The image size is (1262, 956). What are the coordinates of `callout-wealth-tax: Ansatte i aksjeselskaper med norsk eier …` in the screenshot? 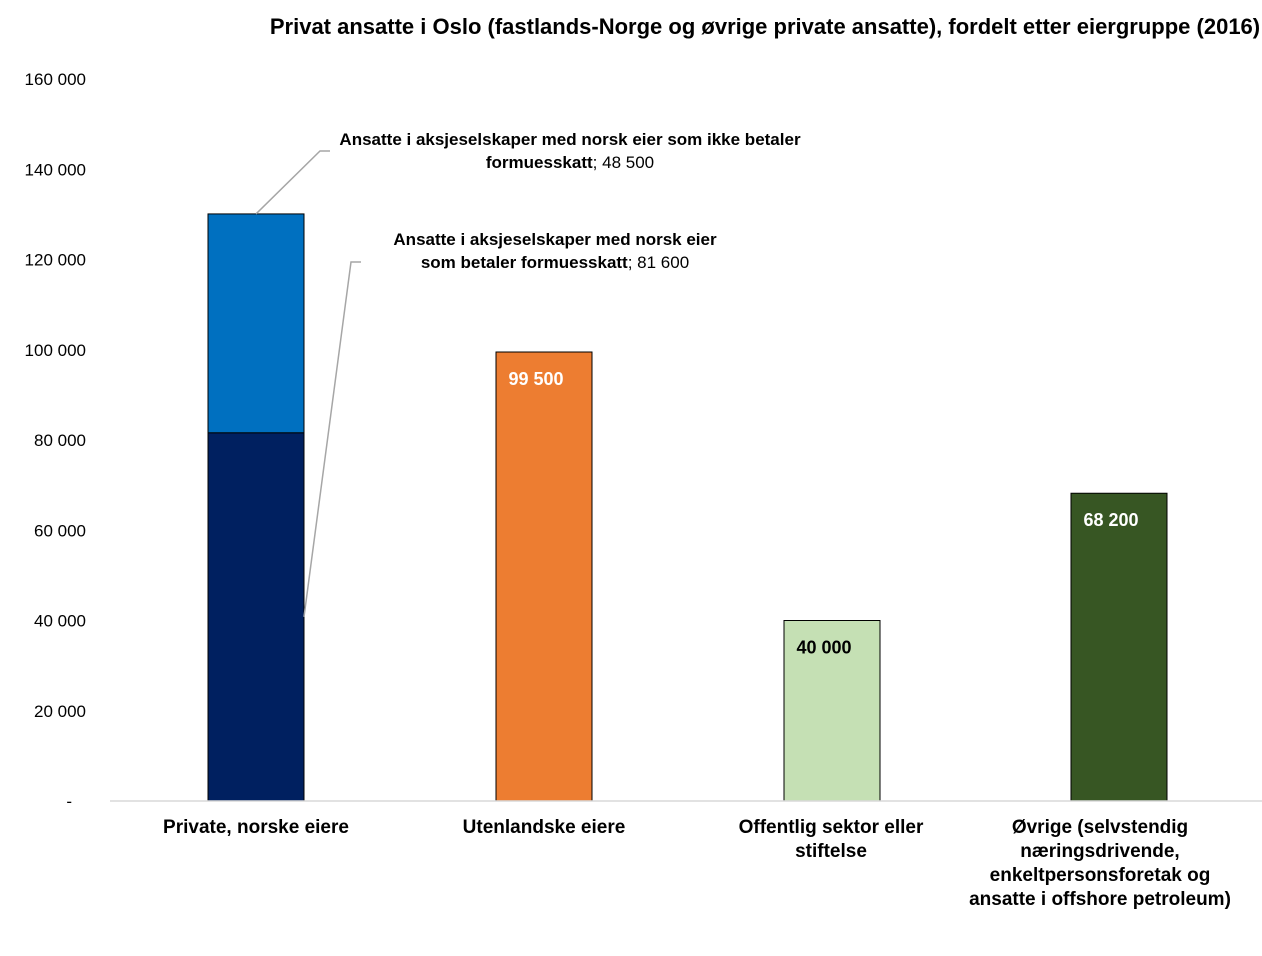 It's located at (555, 251).